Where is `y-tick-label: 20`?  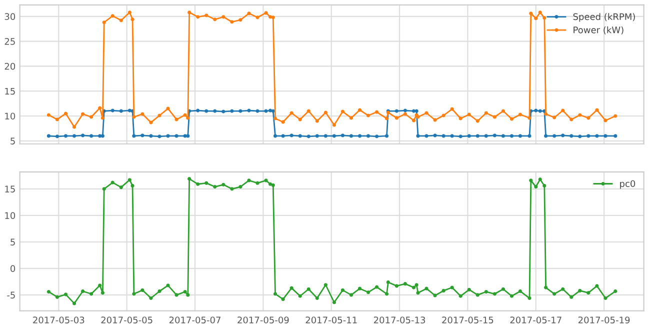 y-tick-label: 20 is located at coordinates (10, 66).